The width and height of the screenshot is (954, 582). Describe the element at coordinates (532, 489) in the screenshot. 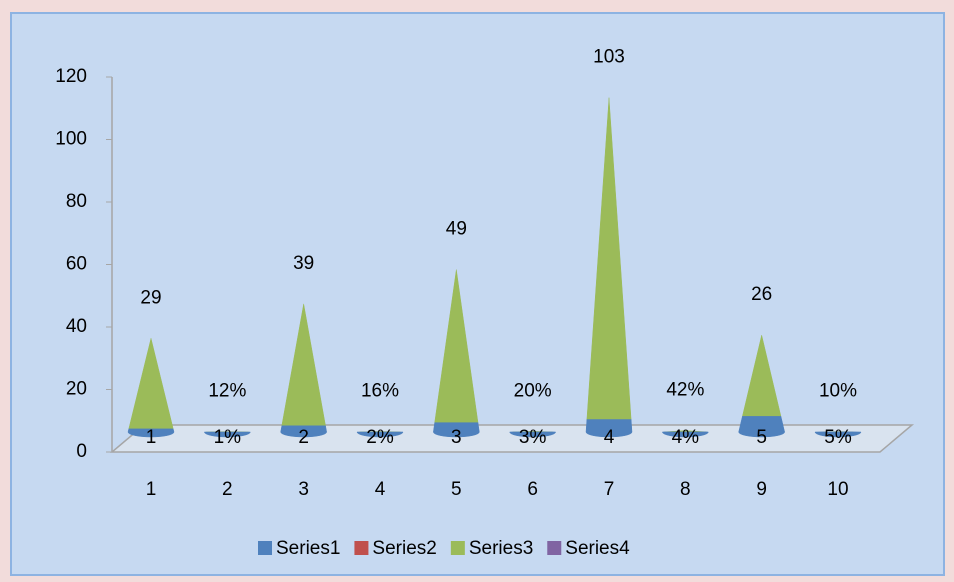

I see `x-tick-label: 6` at that location.